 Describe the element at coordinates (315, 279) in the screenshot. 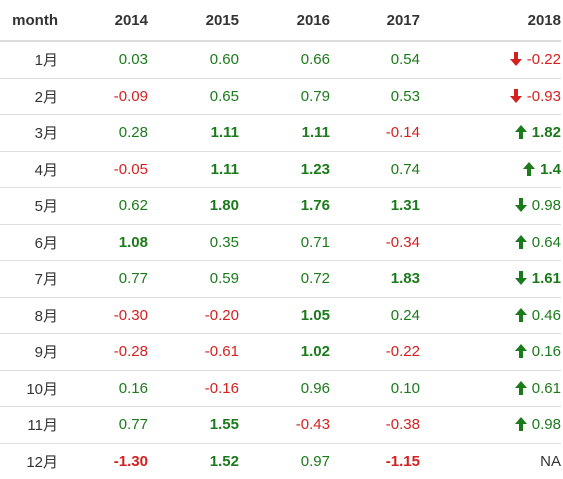

I see `cell-value: 0.72` at that location.